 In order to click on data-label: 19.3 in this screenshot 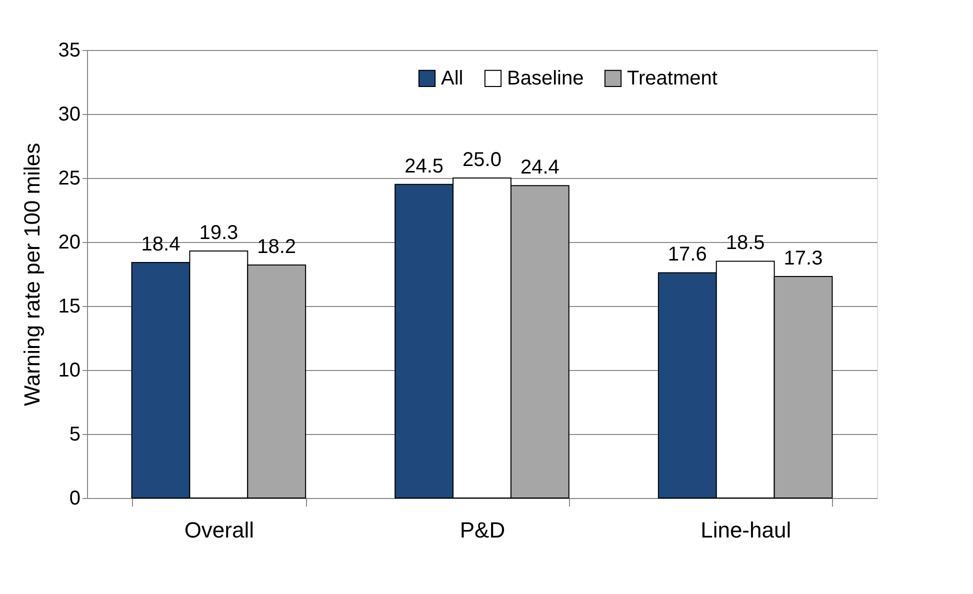, I will do `click(218, 233)`.